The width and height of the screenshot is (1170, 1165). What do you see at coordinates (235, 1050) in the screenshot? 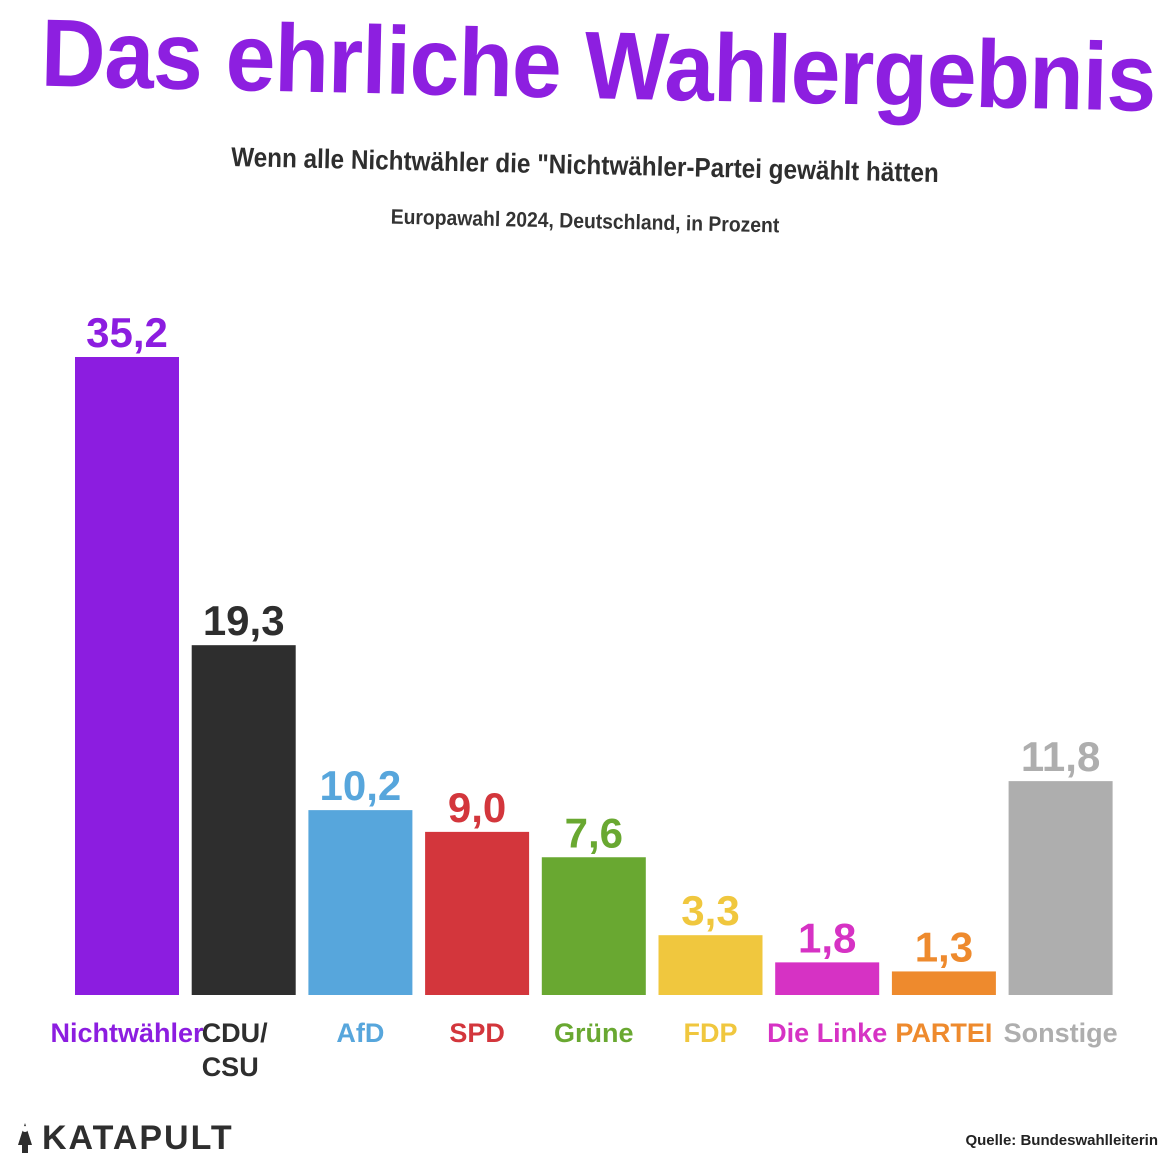
I see `category-label-1: CDU/CSU` at bounding box center [235, 1050].